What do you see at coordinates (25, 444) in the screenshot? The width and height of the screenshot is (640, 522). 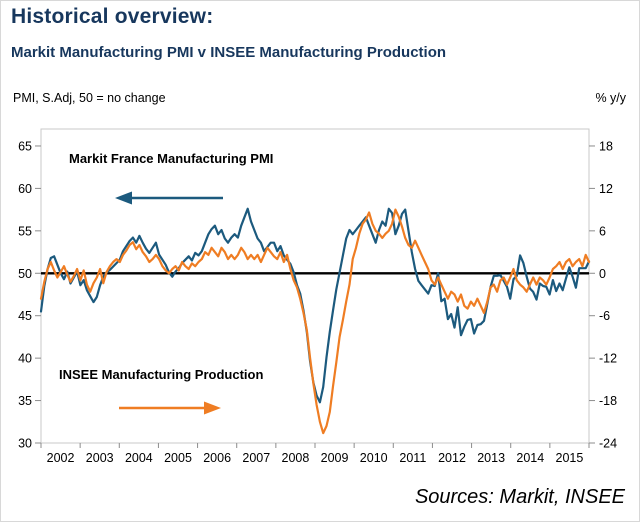 I see `left-tick-label: 30` at bounding box center [25, 444].